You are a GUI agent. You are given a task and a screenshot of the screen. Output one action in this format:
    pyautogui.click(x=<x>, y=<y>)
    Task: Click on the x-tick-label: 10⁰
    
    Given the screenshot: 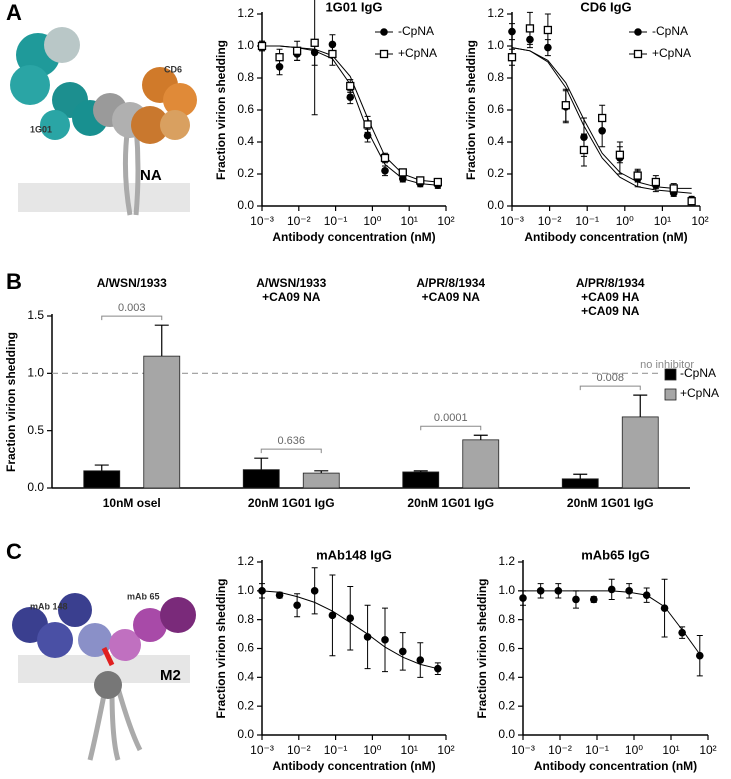 What is the action you would take?
    pyautogui.click(x=372, y=750)
    